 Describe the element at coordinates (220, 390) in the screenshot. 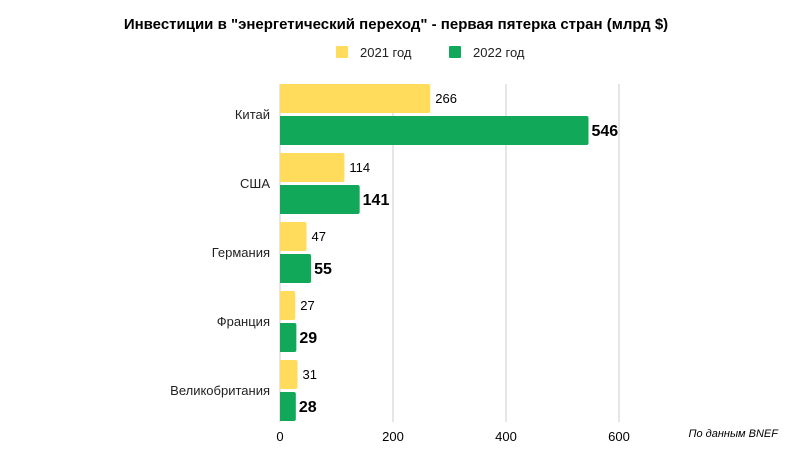

I see `category-label: Великобритания` at that location.